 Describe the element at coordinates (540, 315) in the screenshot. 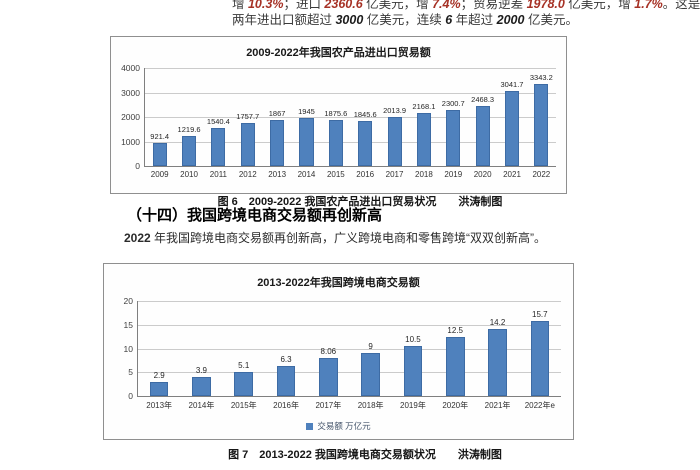

I see `bar-value-label: 15.7` at that location.